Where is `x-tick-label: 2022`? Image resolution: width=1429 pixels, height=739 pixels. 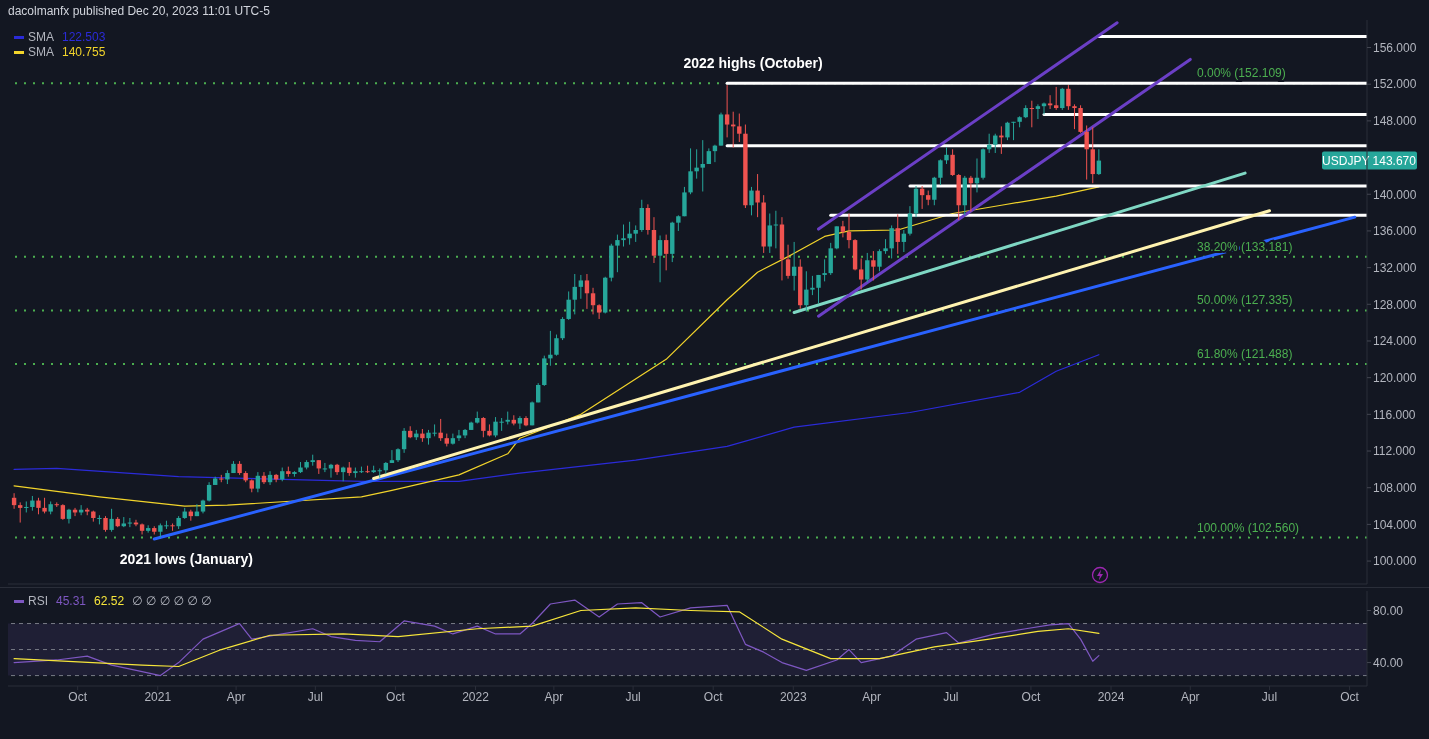 x-tick-label: 2022 is located at coordinates (476, 696).